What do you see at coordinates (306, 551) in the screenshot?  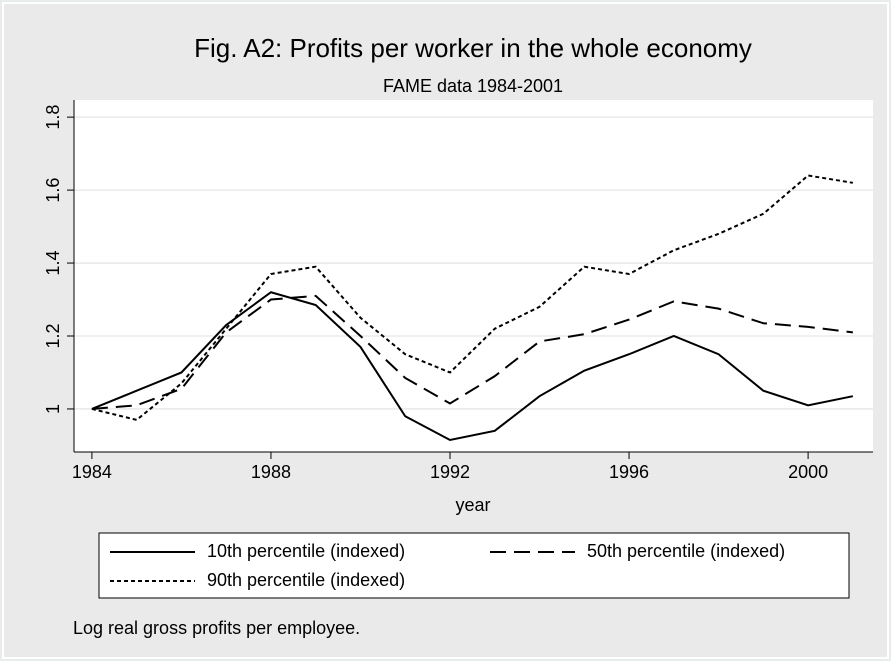 I see `legend-label: 10th percentile (indexed)` at bounding box center [306, 551].